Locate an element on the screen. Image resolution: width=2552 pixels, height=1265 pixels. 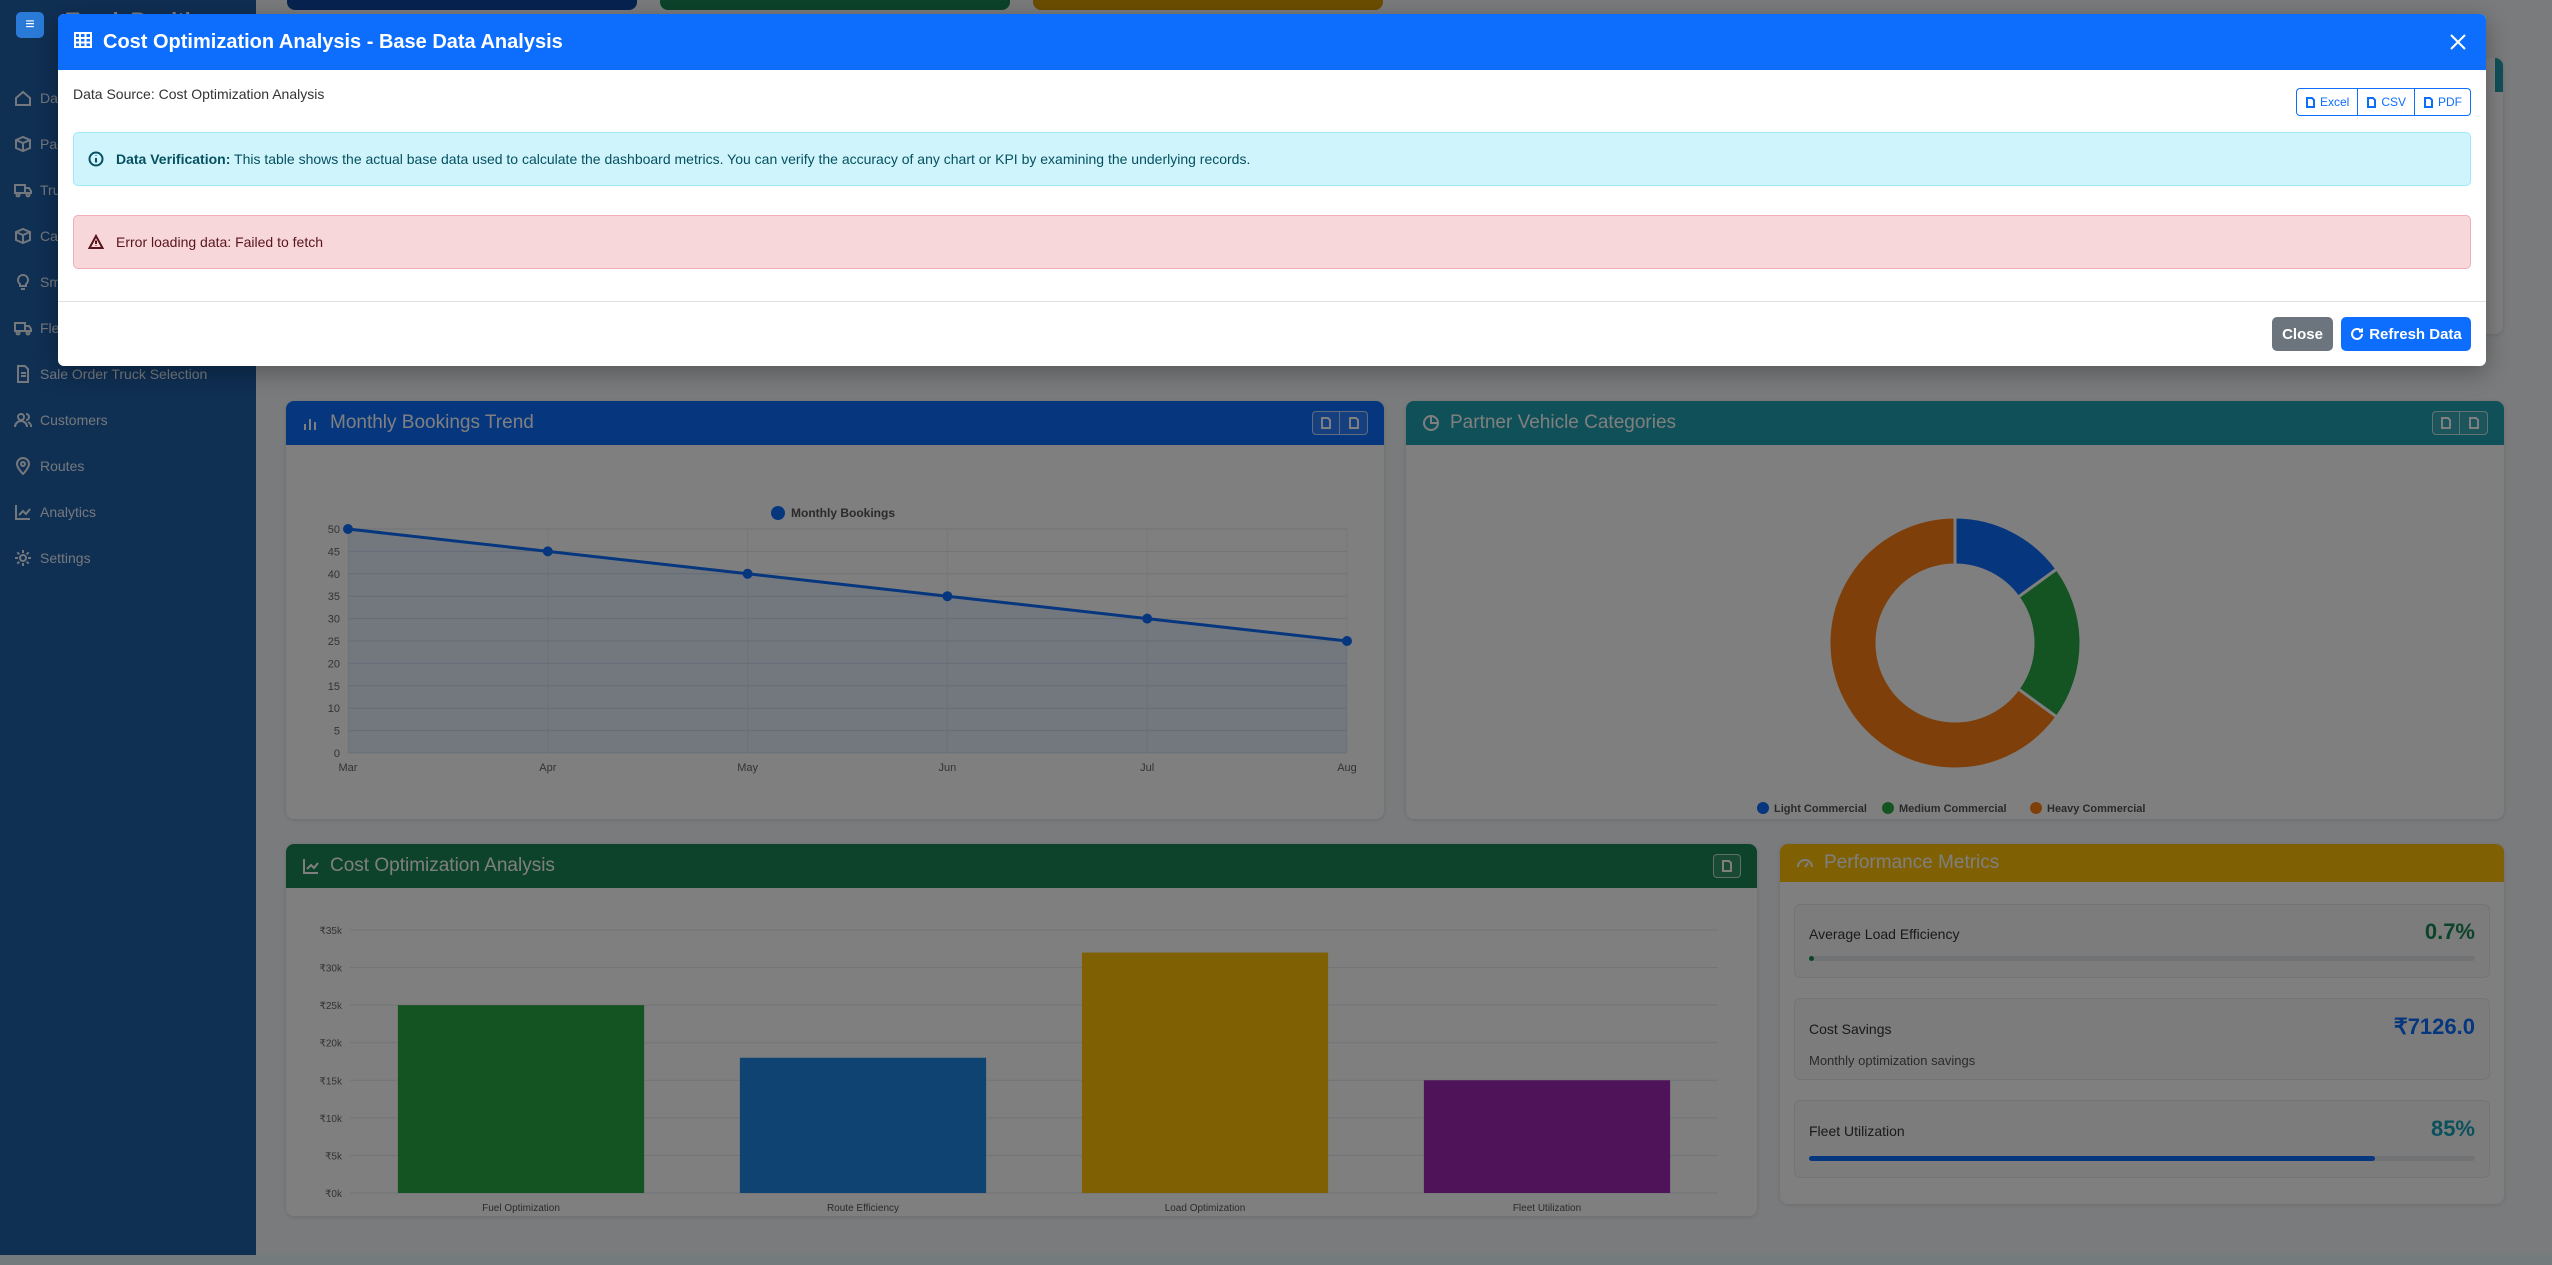
export-excel-label: Excel is located at coordinates (2334, 102).